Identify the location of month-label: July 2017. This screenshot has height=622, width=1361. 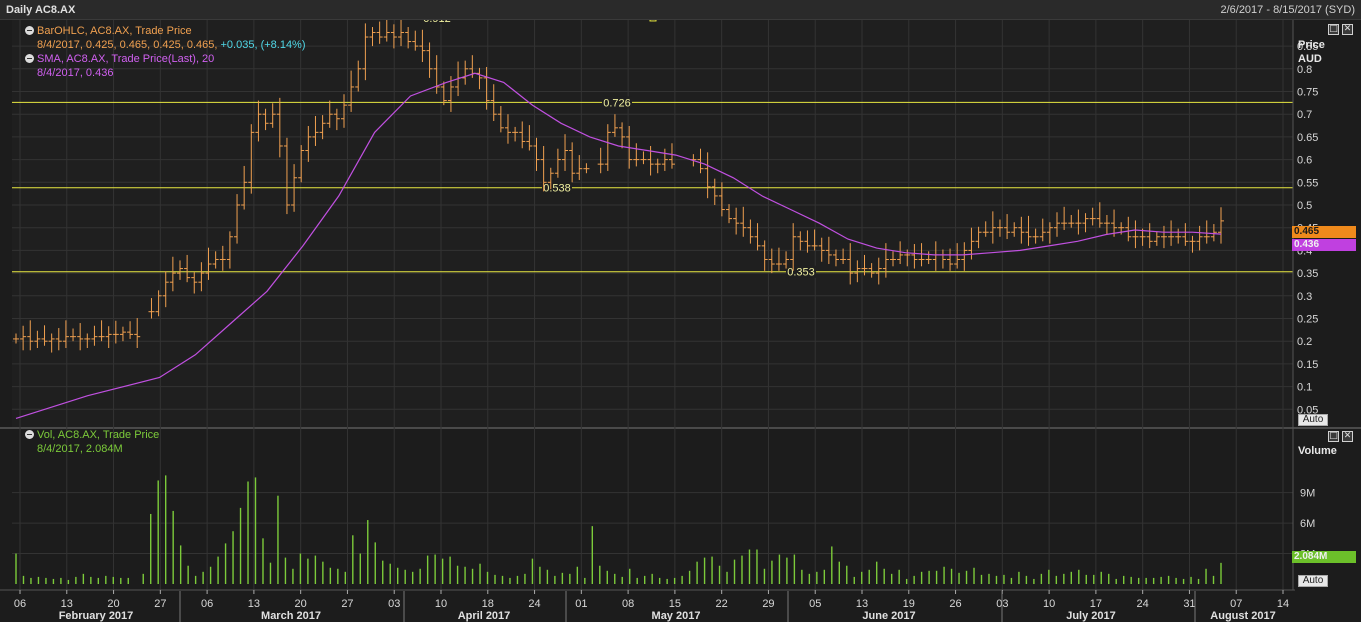
(1091, 616).